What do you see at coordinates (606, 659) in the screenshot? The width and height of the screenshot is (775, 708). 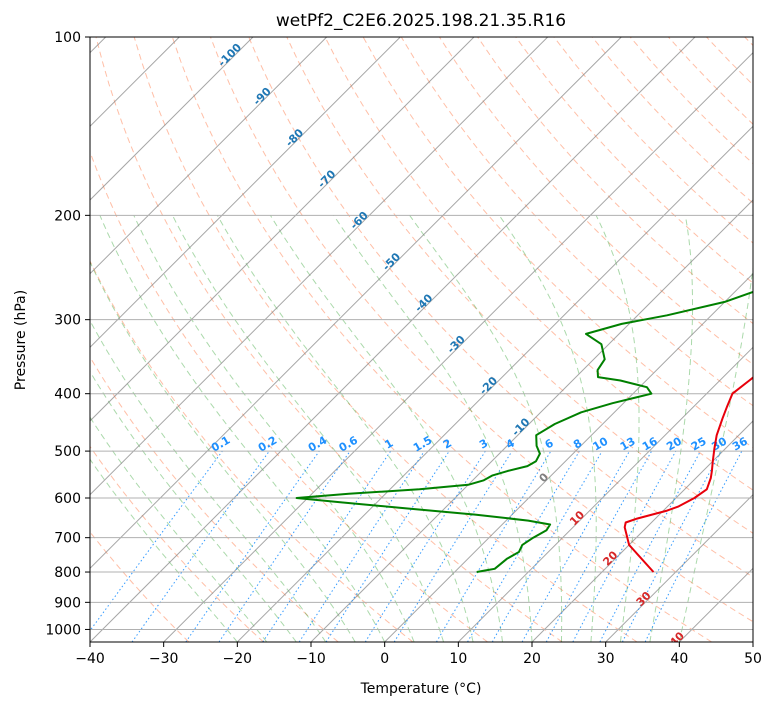 I see `x-tick-label: 30` at bounding box center [606, 659].